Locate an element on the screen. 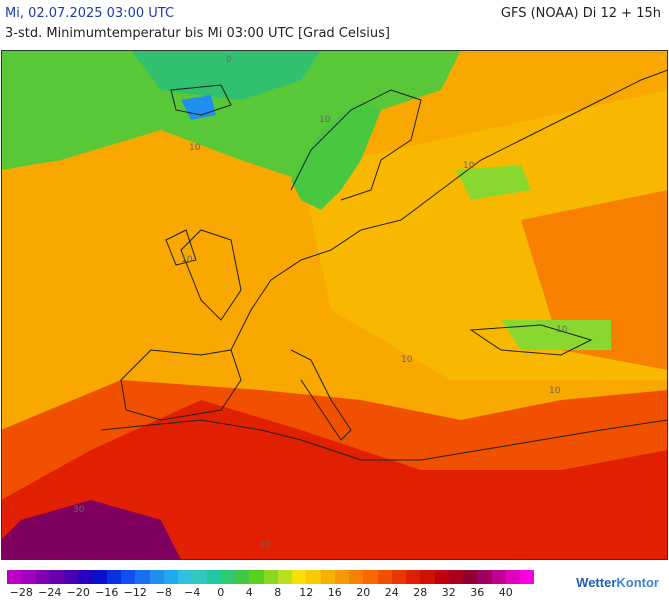 Image resolution: width=669 pixels, height=600 pixels. legend-tick-label: −24 is located at coordinates (50, 592).